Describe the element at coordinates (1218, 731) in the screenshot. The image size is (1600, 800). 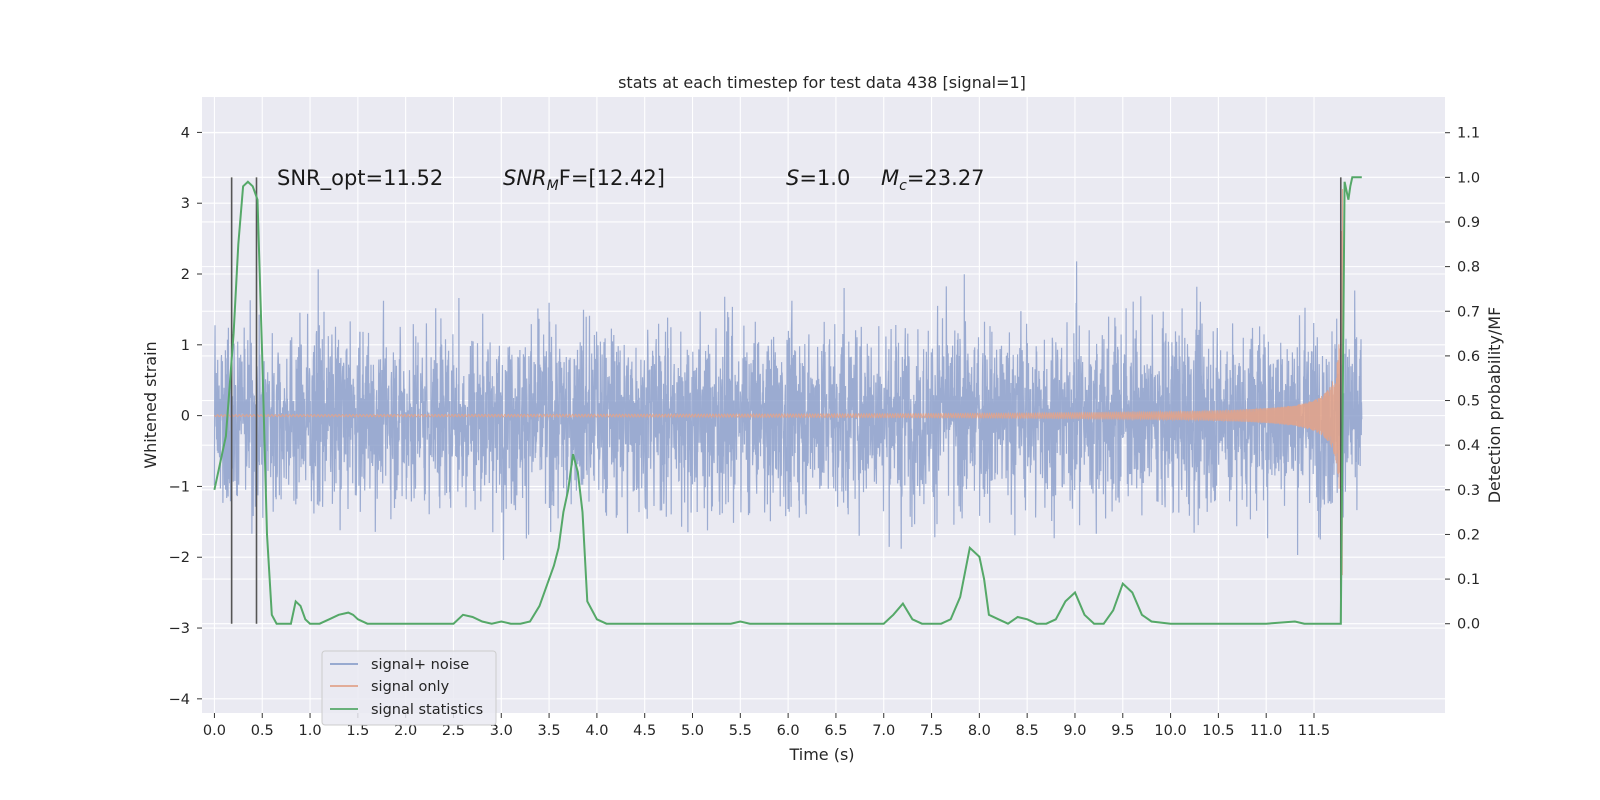
I see `x-tick-label: 10.5` at that location.